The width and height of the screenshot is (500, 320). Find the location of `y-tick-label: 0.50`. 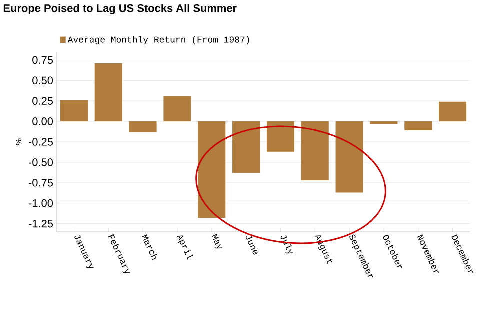

y-tick-label: 0.50 is located at coordinates (43, 80).